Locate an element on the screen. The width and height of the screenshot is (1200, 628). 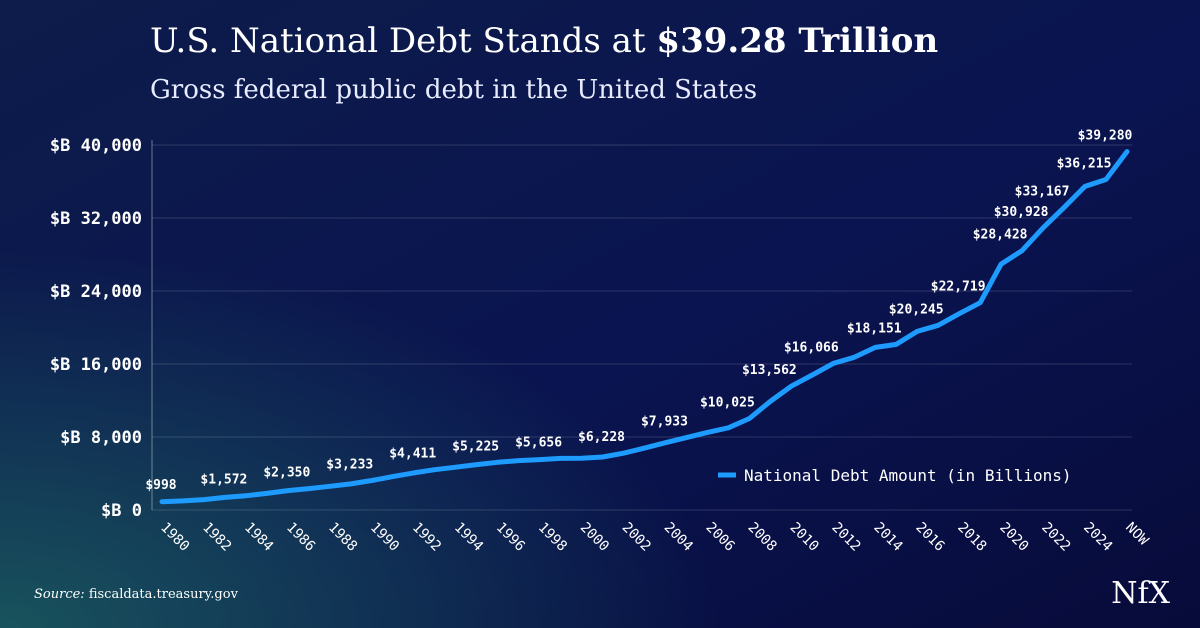
value-label: $36,215 is located at coordinates (1084, 164).